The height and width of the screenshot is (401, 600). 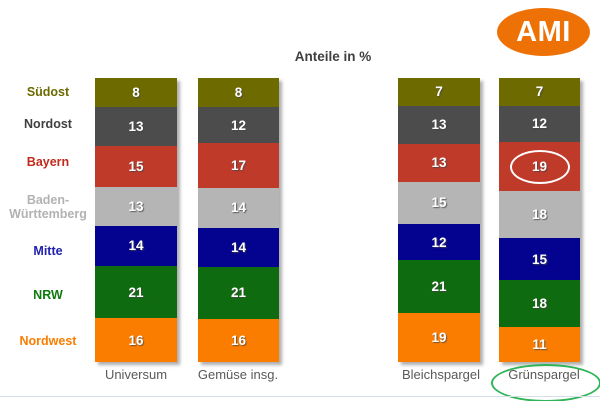 I want to click on category-label-gem-se-insg: Gemüse insg., so click(x=238, y=374).